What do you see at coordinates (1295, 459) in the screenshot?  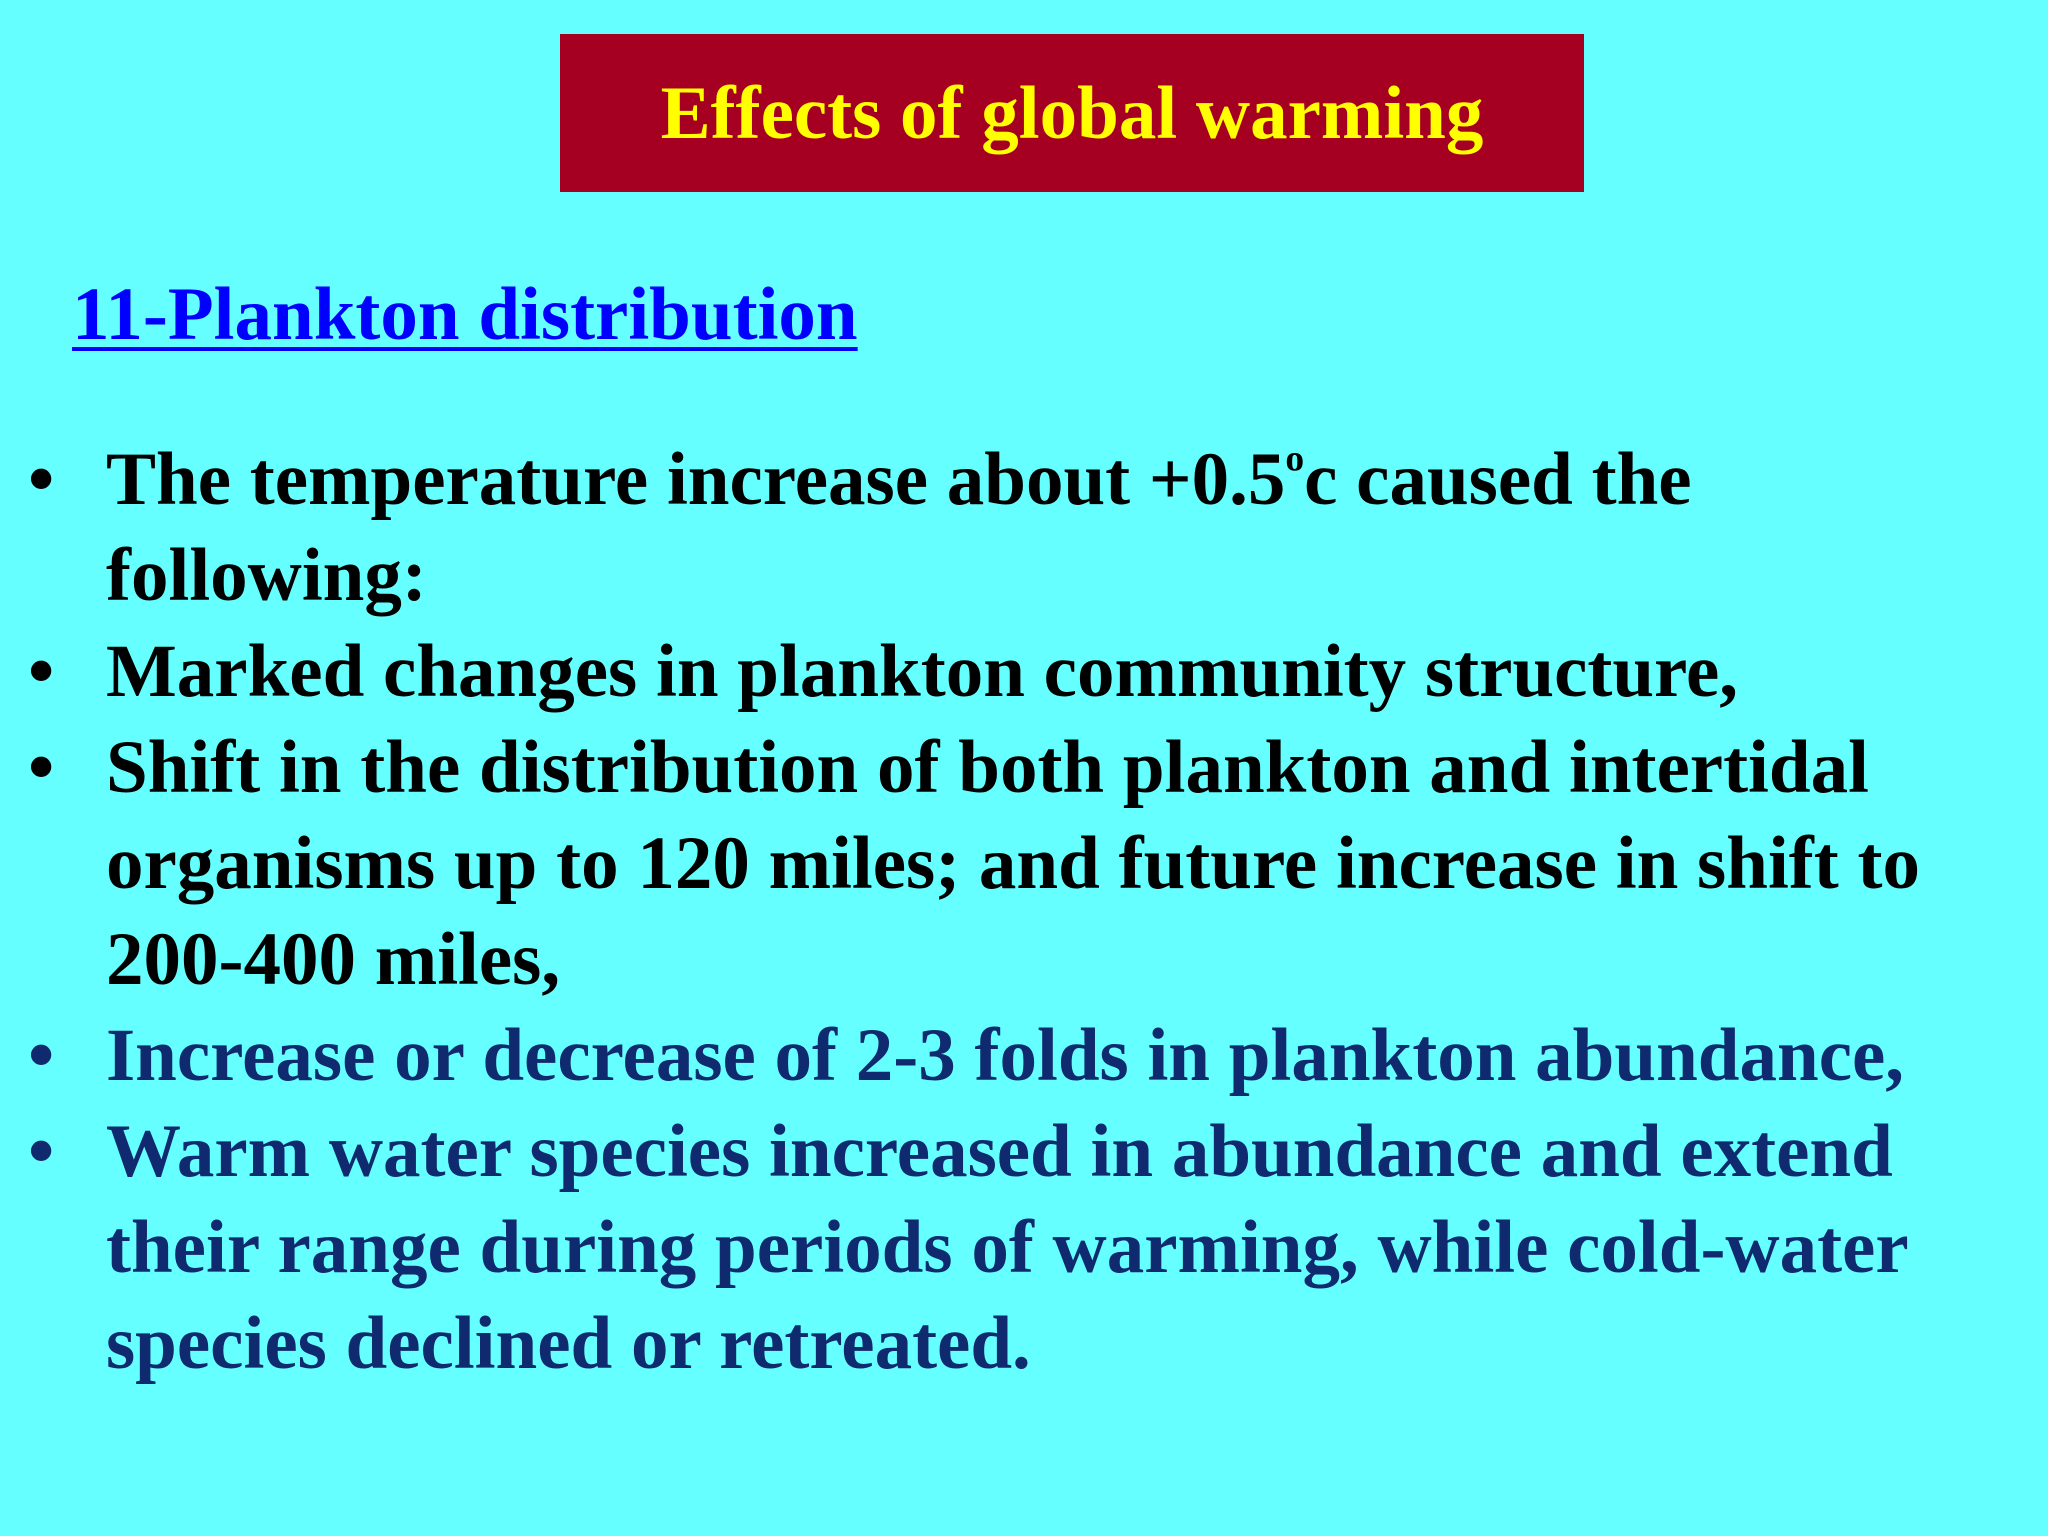 I see `degree-superscript: o` at bounding box center [1295, 459].